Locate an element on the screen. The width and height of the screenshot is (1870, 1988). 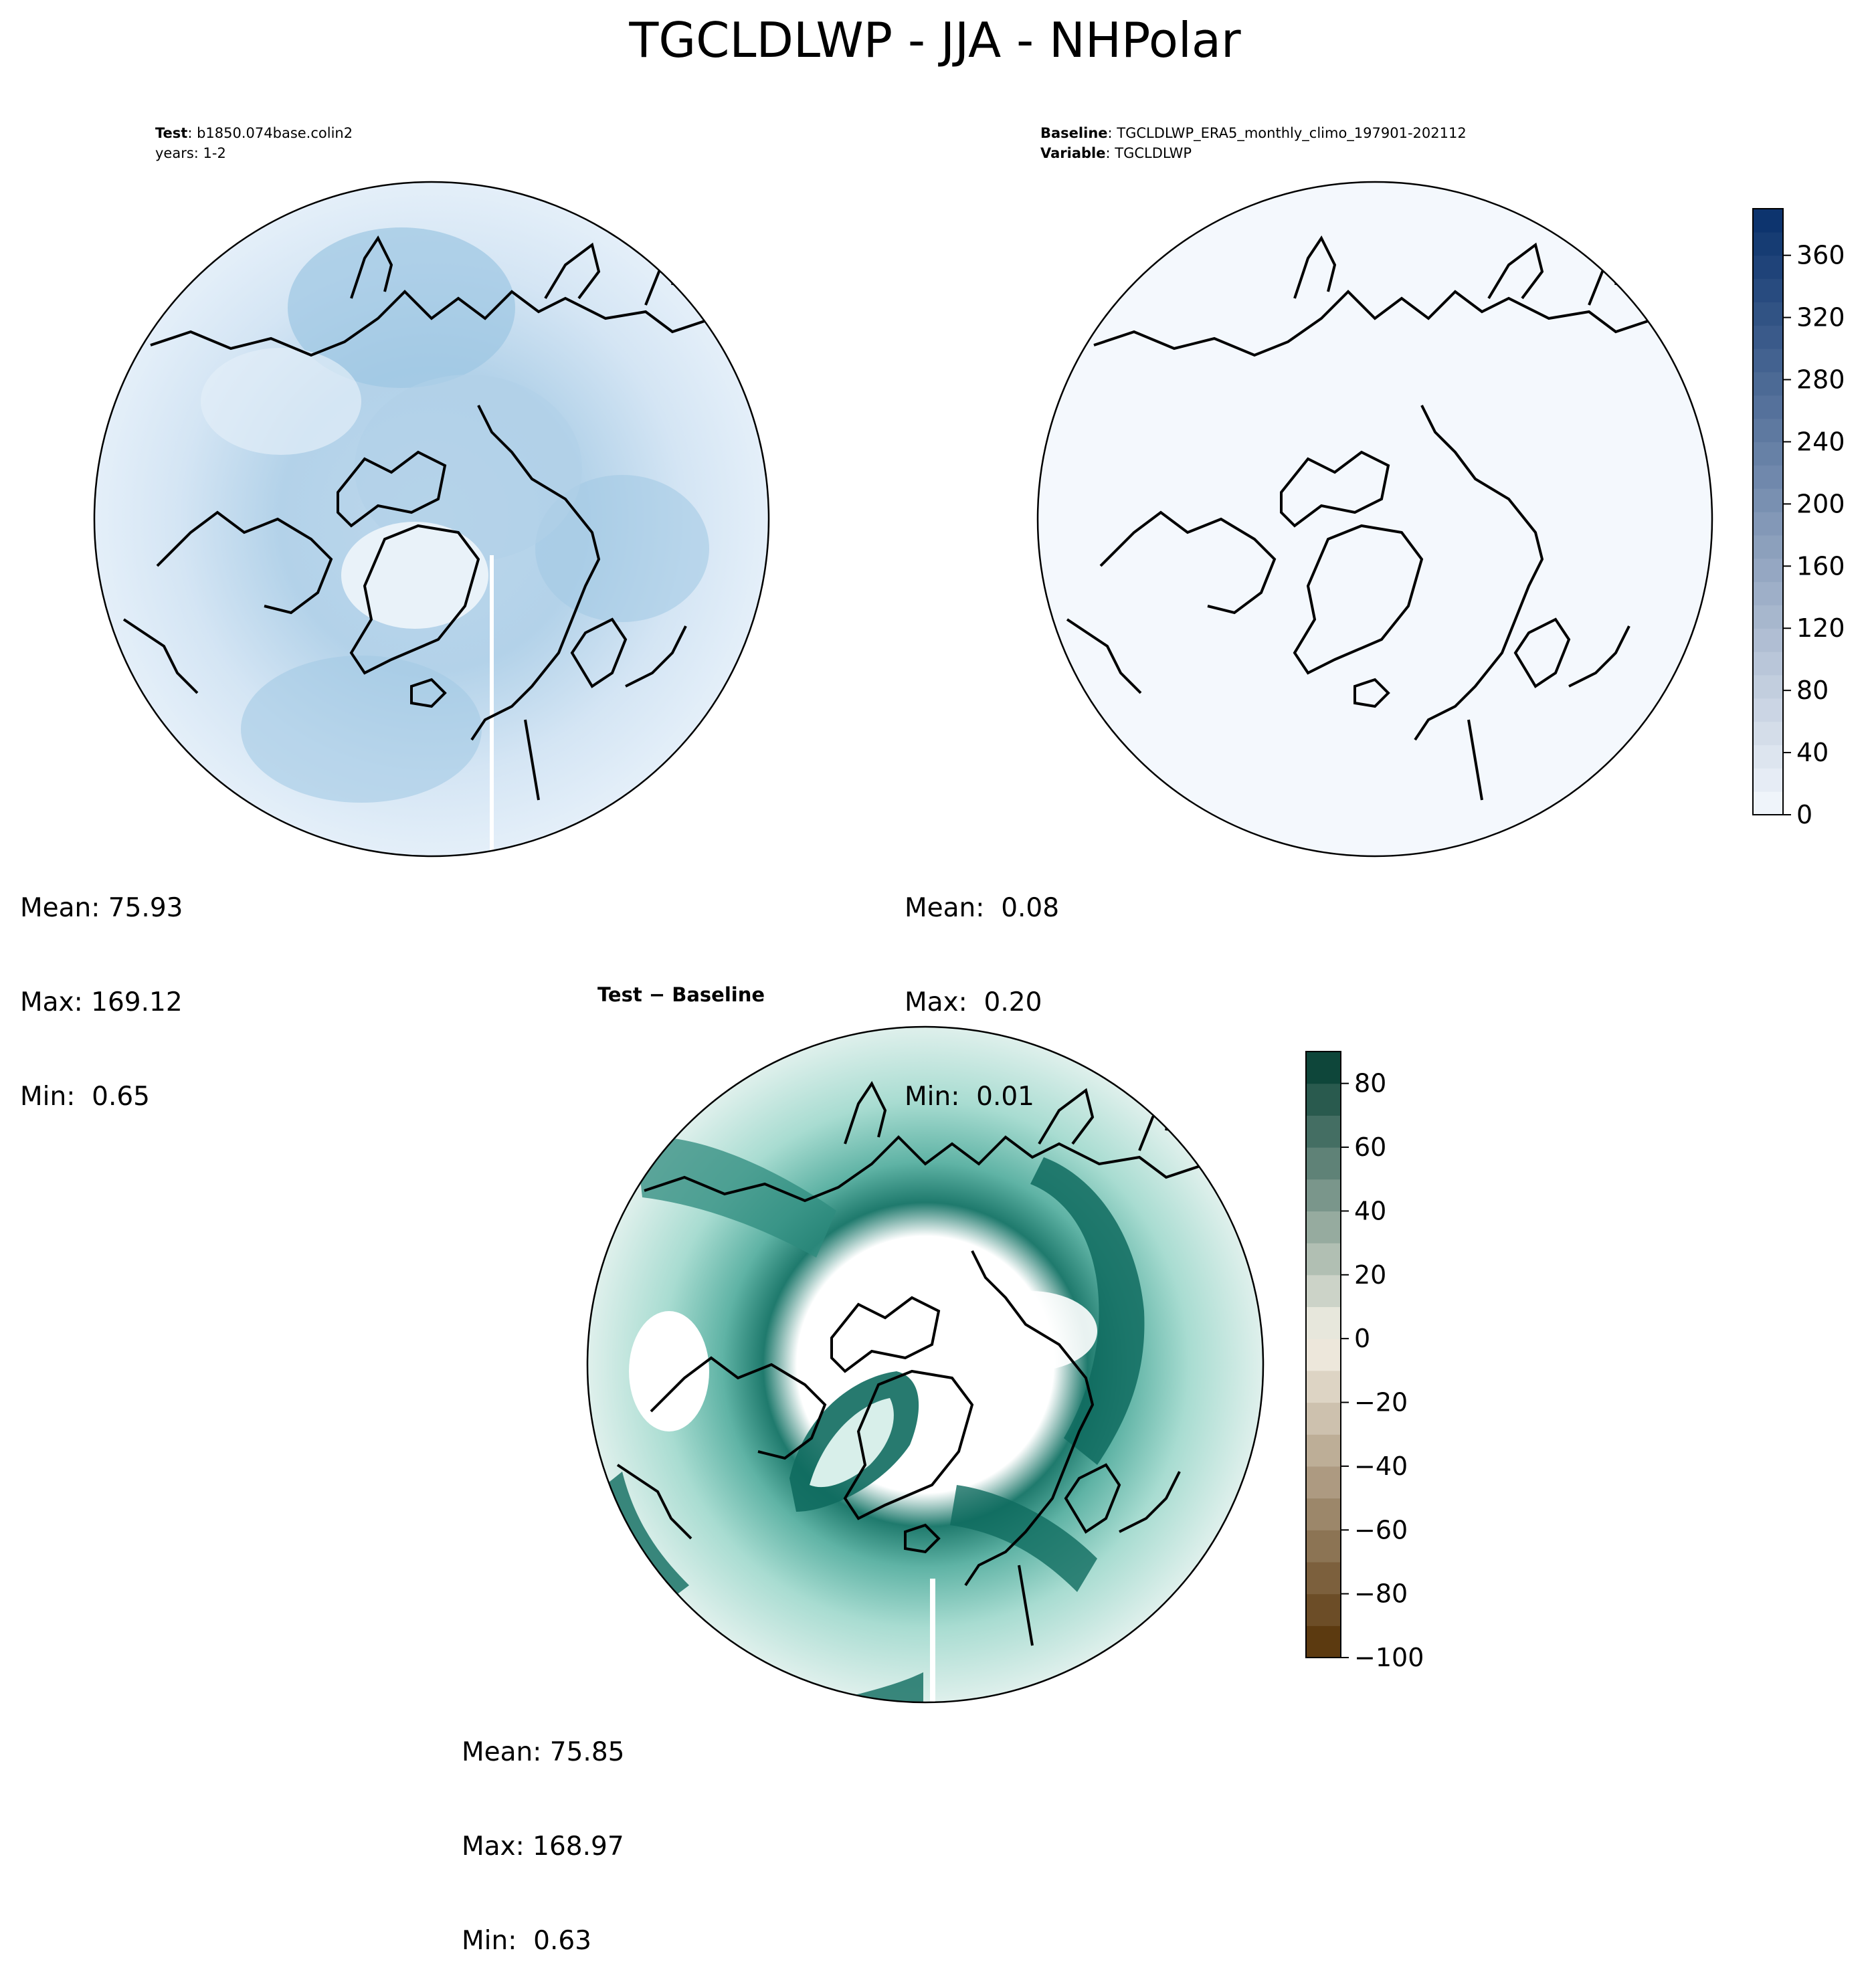
test-colorbar-frame is located at coordinates (1768, 511).